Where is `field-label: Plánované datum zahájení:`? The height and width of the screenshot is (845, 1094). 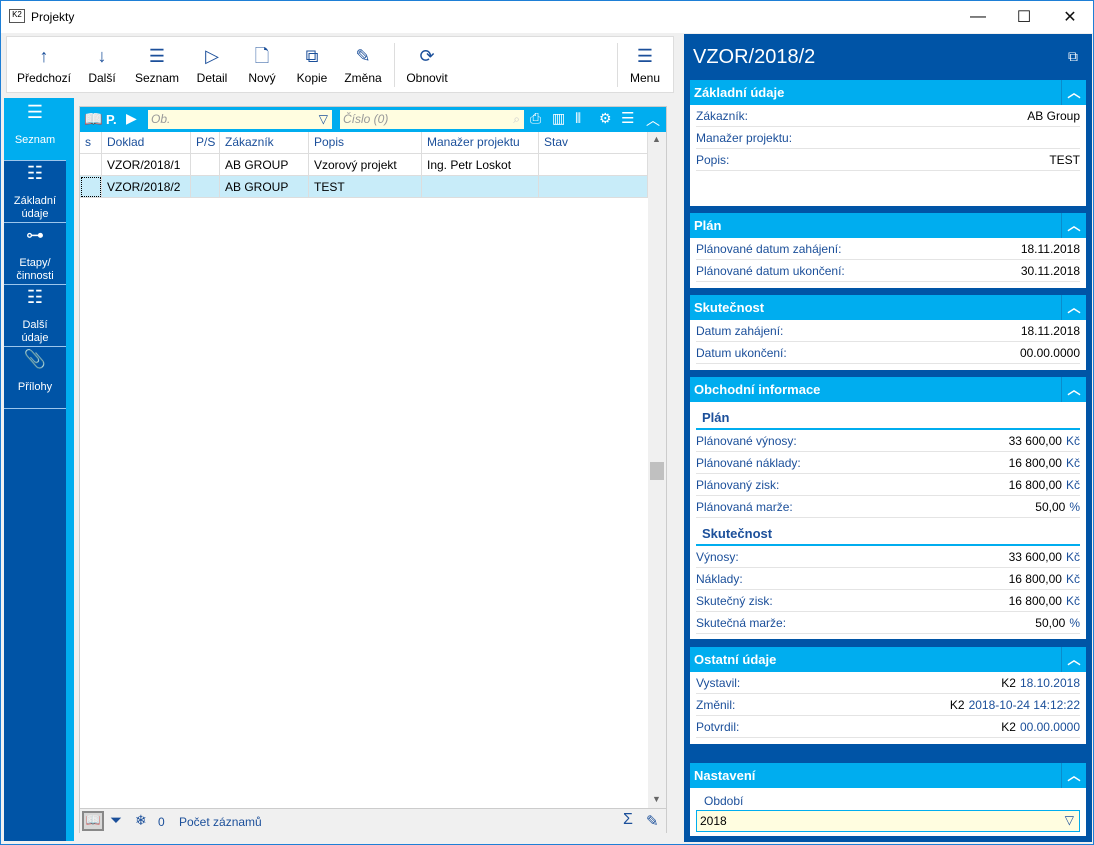 field-label: Plánované datum zahájení: is located at coordinates (769, 248).